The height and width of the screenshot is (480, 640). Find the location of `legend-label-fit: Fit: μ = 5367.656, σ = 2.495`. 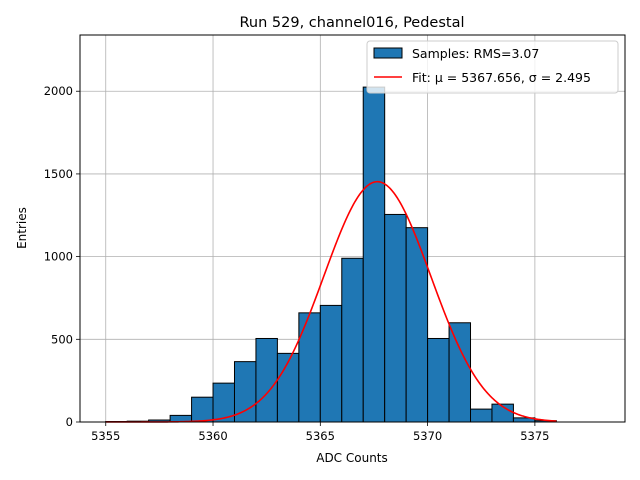

legend-label-fit: Fit: μ = 5367.656, σ = 2.495 is located at coordinates (501, 77).